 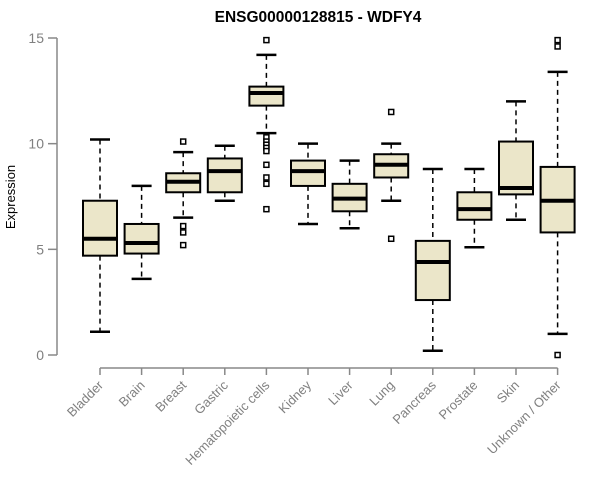 I want to click on x-tick-label: Unknown / Other, so click(x=524, y=417).